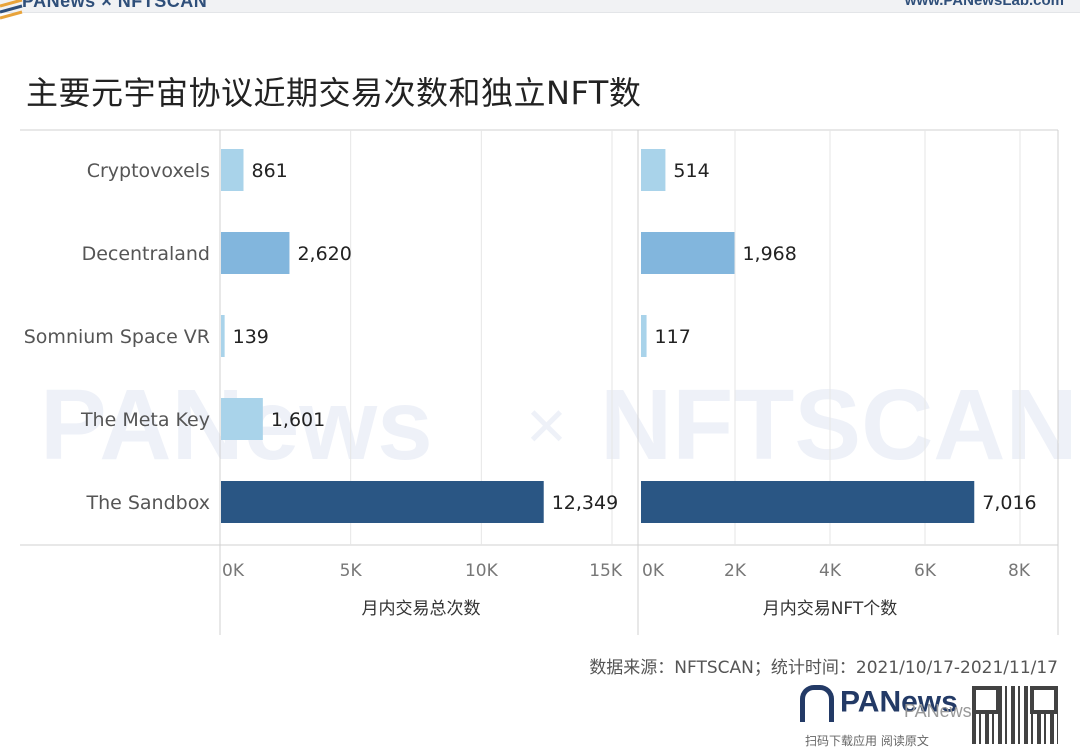  I want to click on data-label: 514, so click(691, 171).